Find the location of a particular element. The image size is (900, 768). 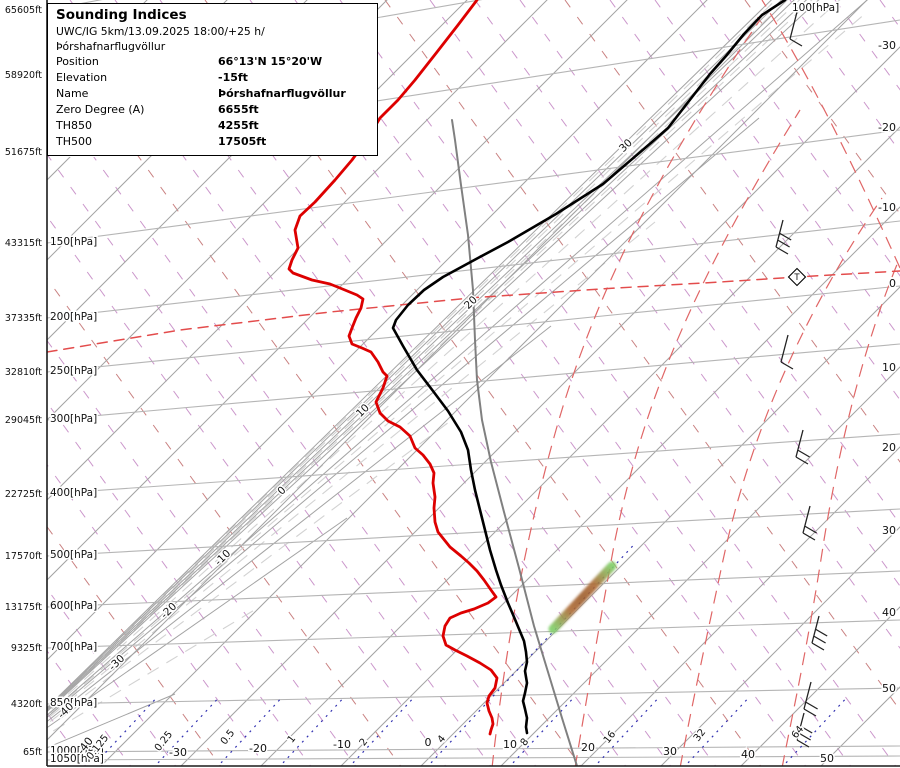

pressure-hpa-label: 600[hPa] is located at coordinates (73, 606).